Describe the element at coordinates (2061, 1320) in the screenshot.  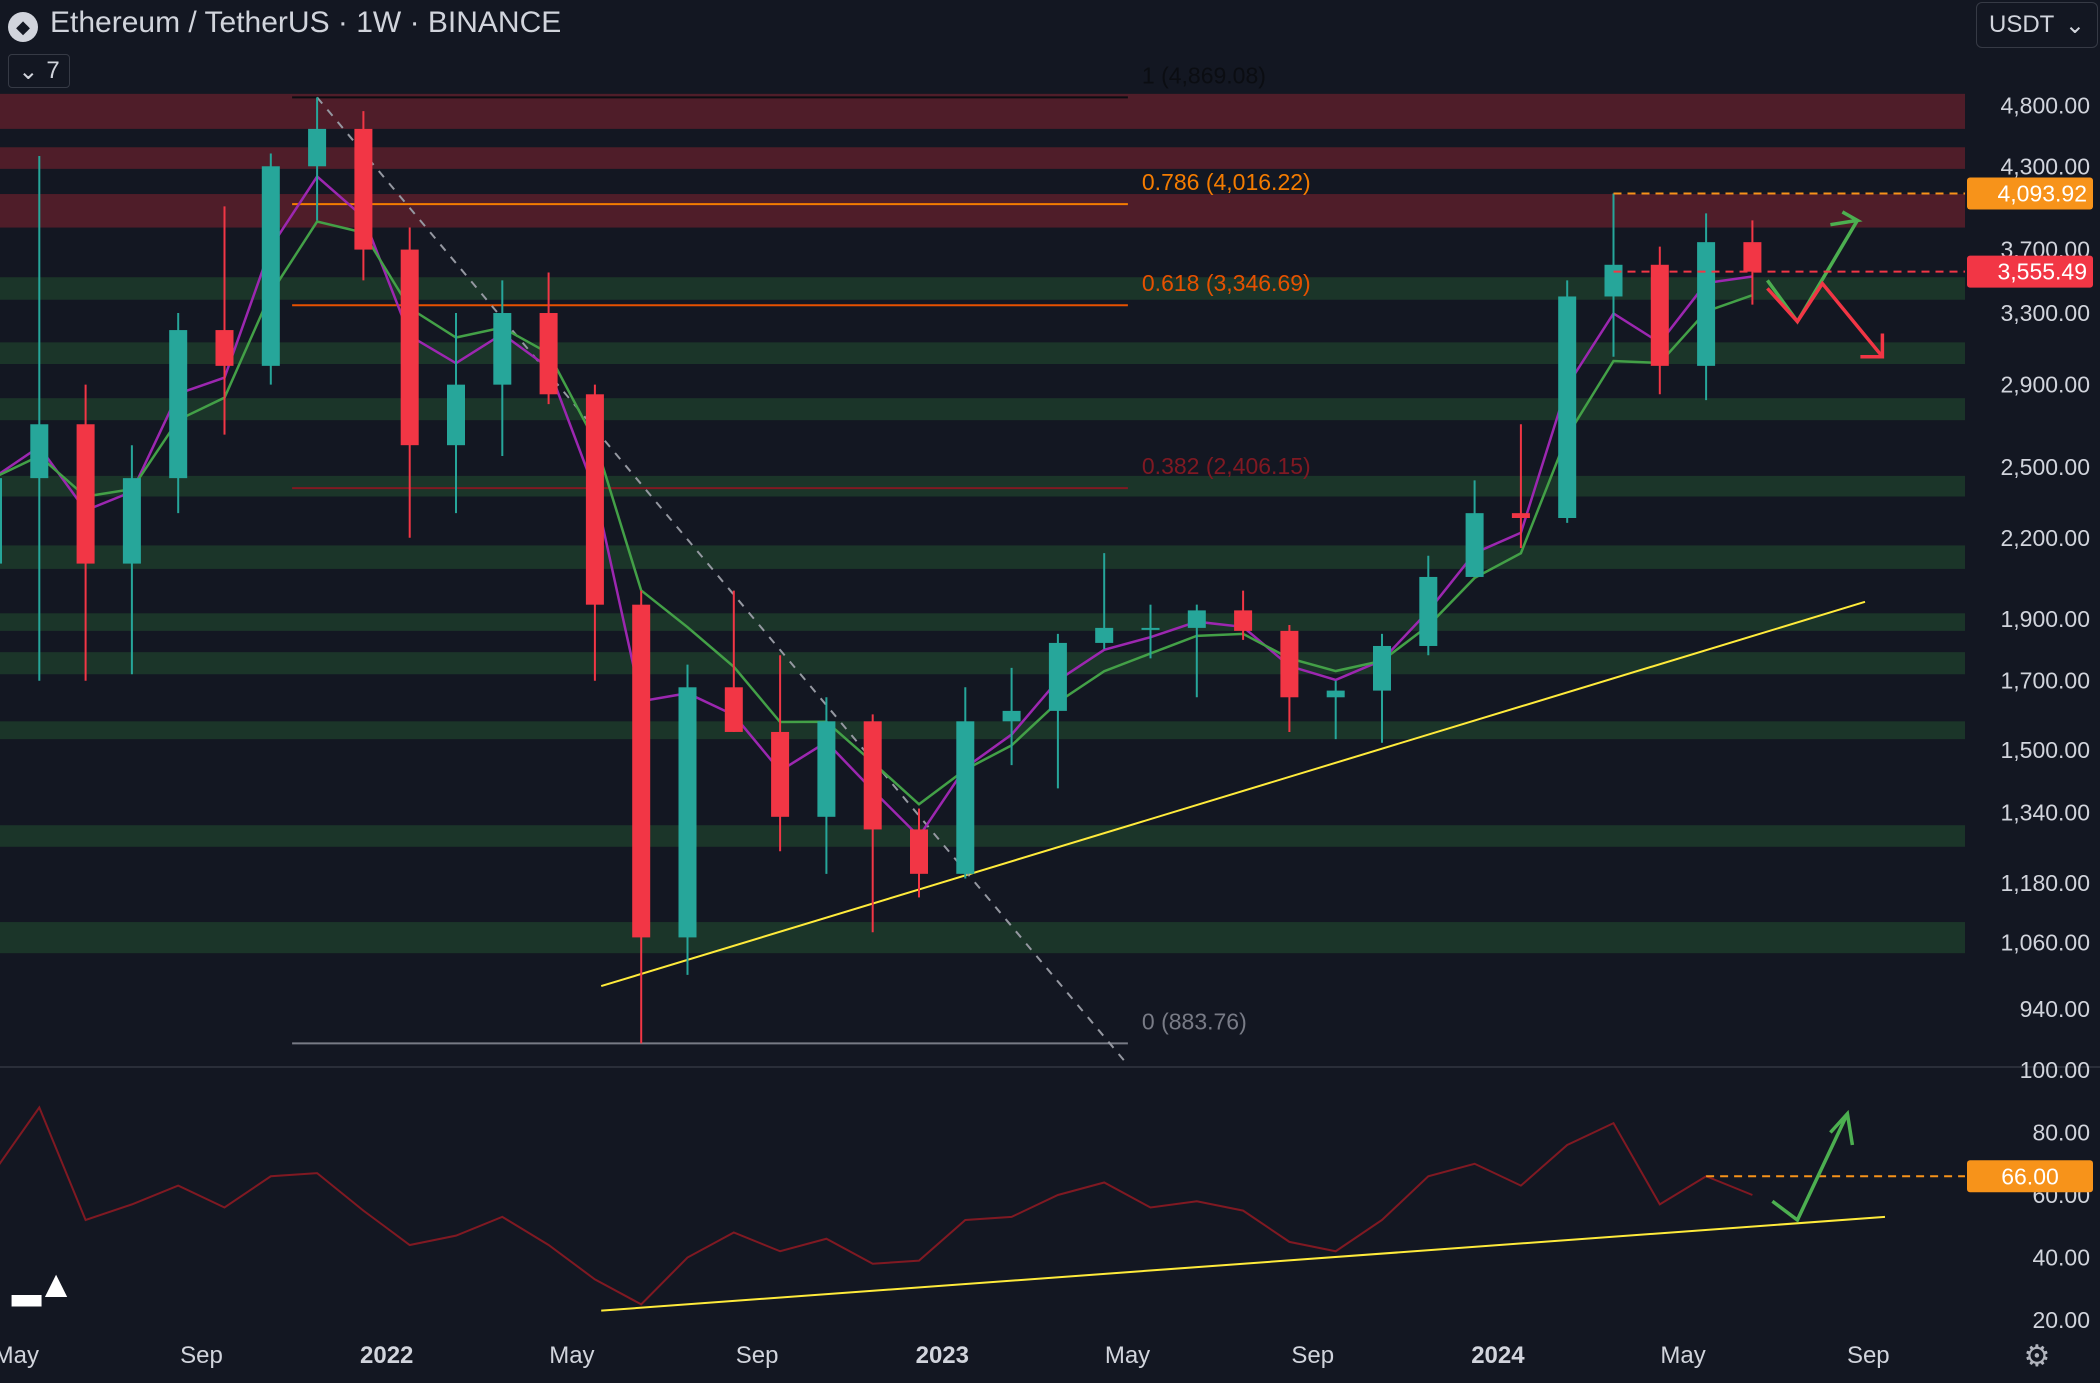
I see `rsi-tick-label: 20.00` at that location.